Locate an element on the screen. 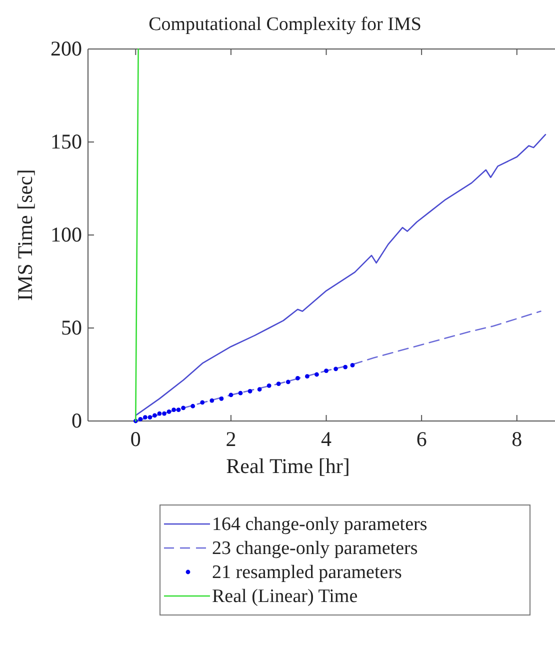  y-axis-title: IMS Time [sec] is located at coordinates (25, 235).